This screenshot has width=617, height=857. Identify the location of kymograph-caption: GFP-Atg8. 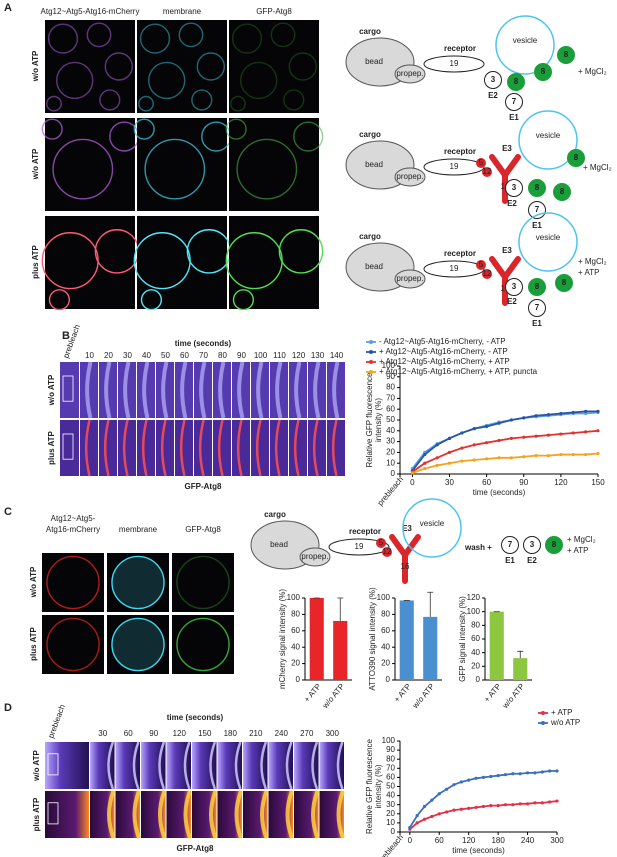
(203, 486).